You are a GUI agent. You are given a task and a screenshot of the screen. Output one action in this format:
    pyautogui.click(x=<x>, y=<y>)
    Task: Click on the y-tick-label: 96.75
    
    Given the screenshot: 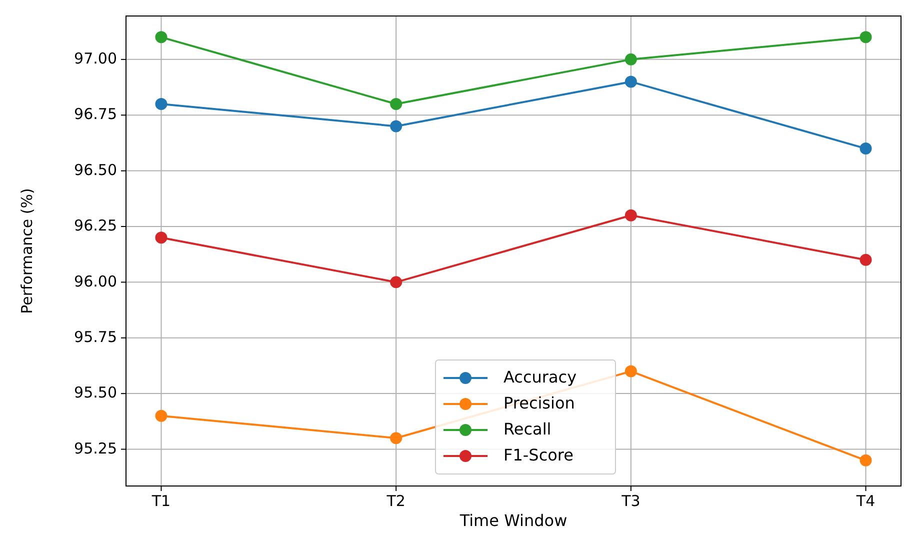 What is the action you would take?
    pyautogui.click(x=95, y=114)
    